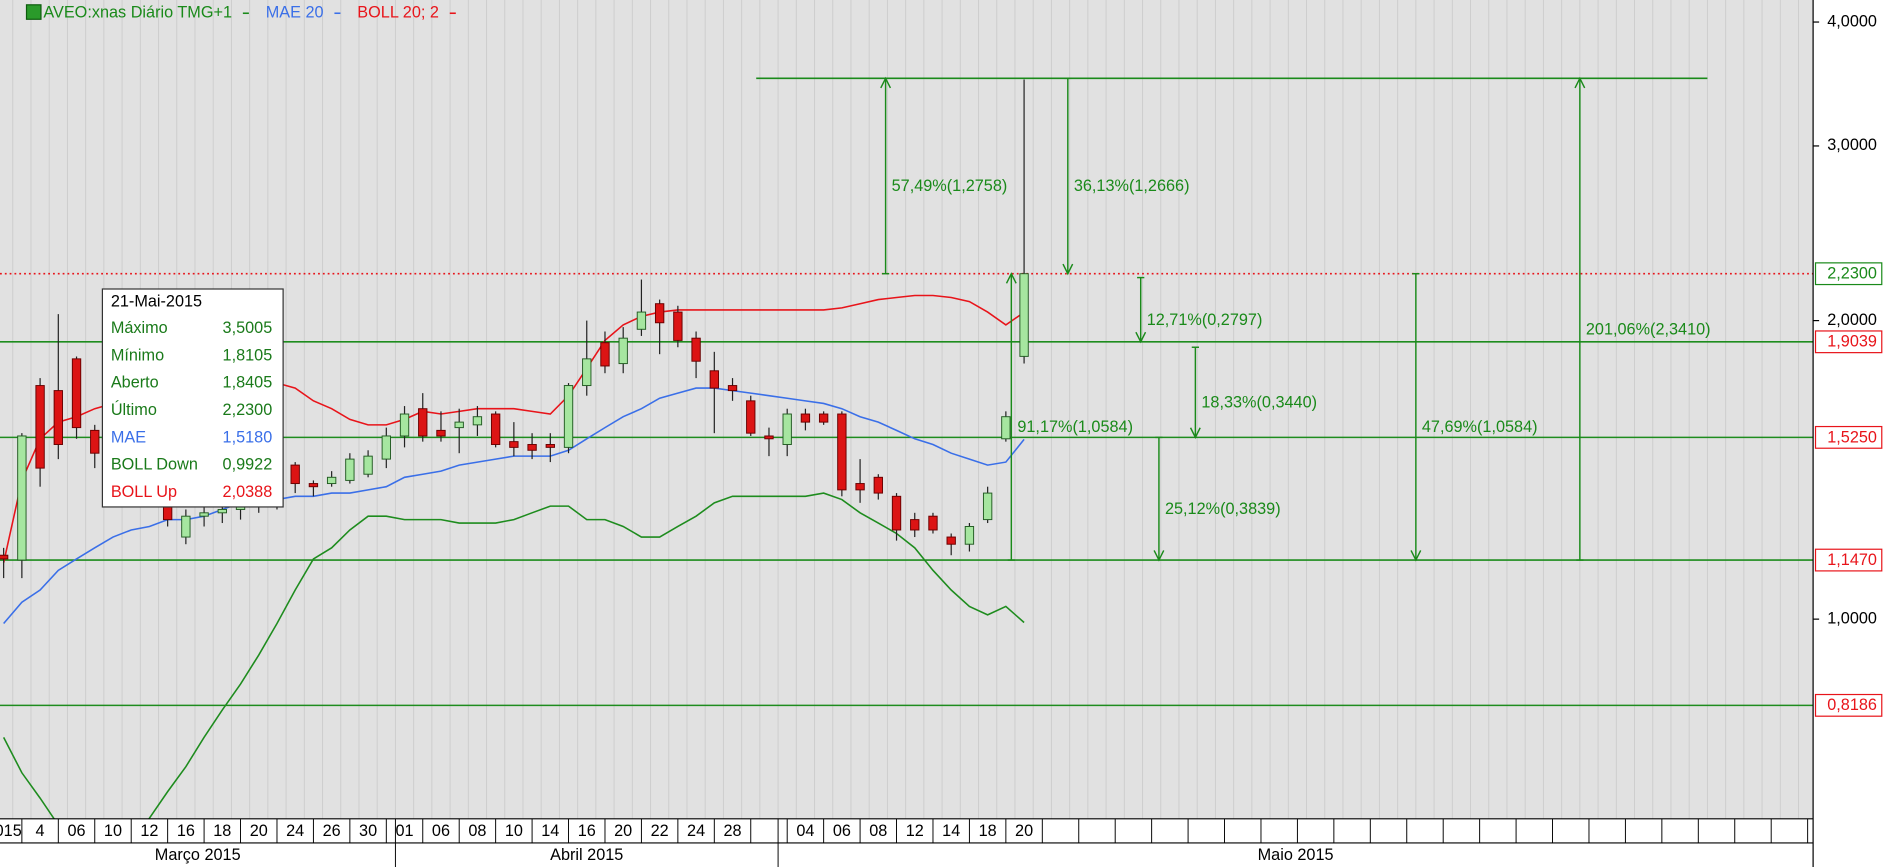 The image size is (1889, 867). What do you see at coordinates (248, 355) in the screenshot?
I see `tooltip-value: 1,8105` at bounding box center [248, 355].